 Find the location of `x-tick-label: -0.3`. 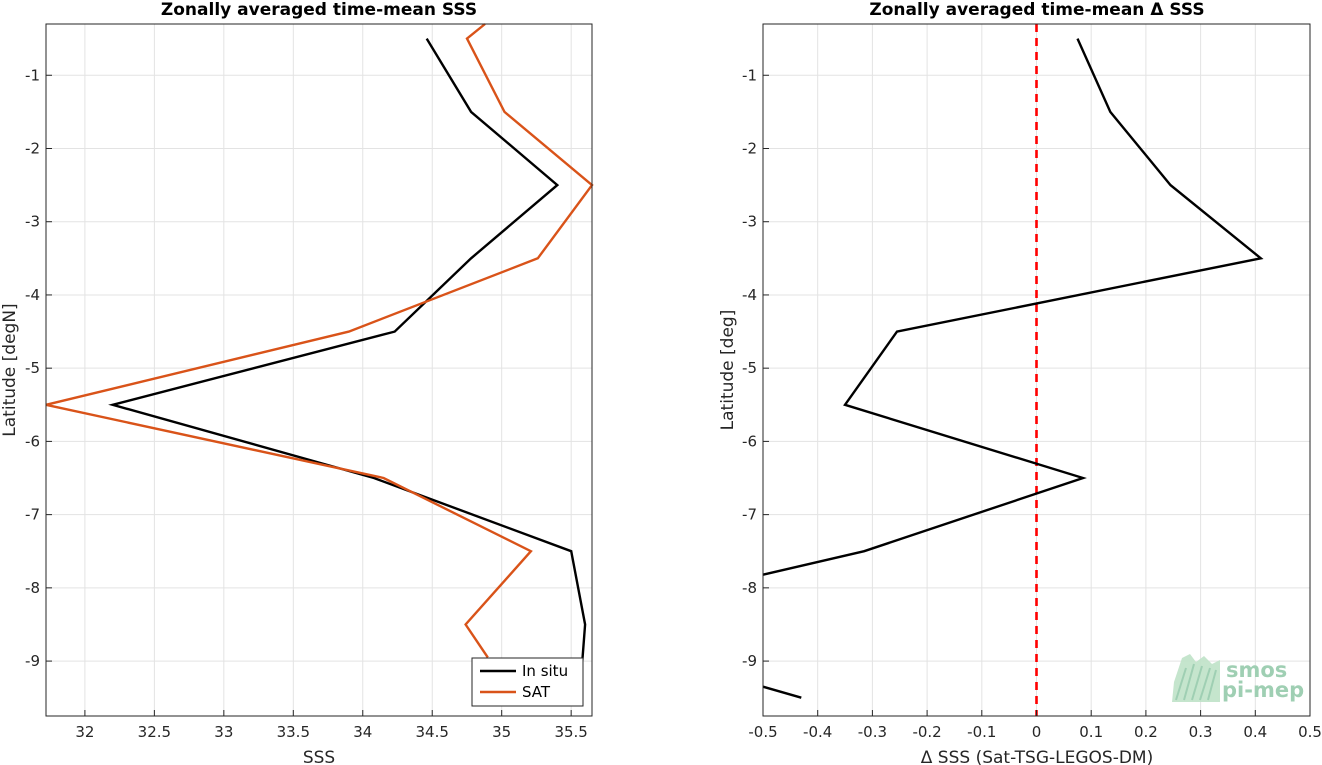

x-tick-label: -0.3 is located at coordinates (872, 732).